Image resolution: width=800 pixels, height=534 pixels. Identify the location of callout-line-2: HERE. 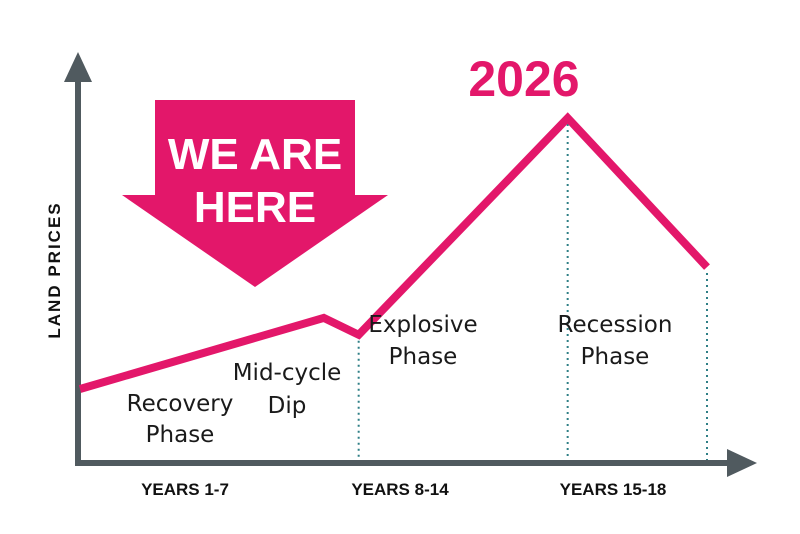
(255, 207).